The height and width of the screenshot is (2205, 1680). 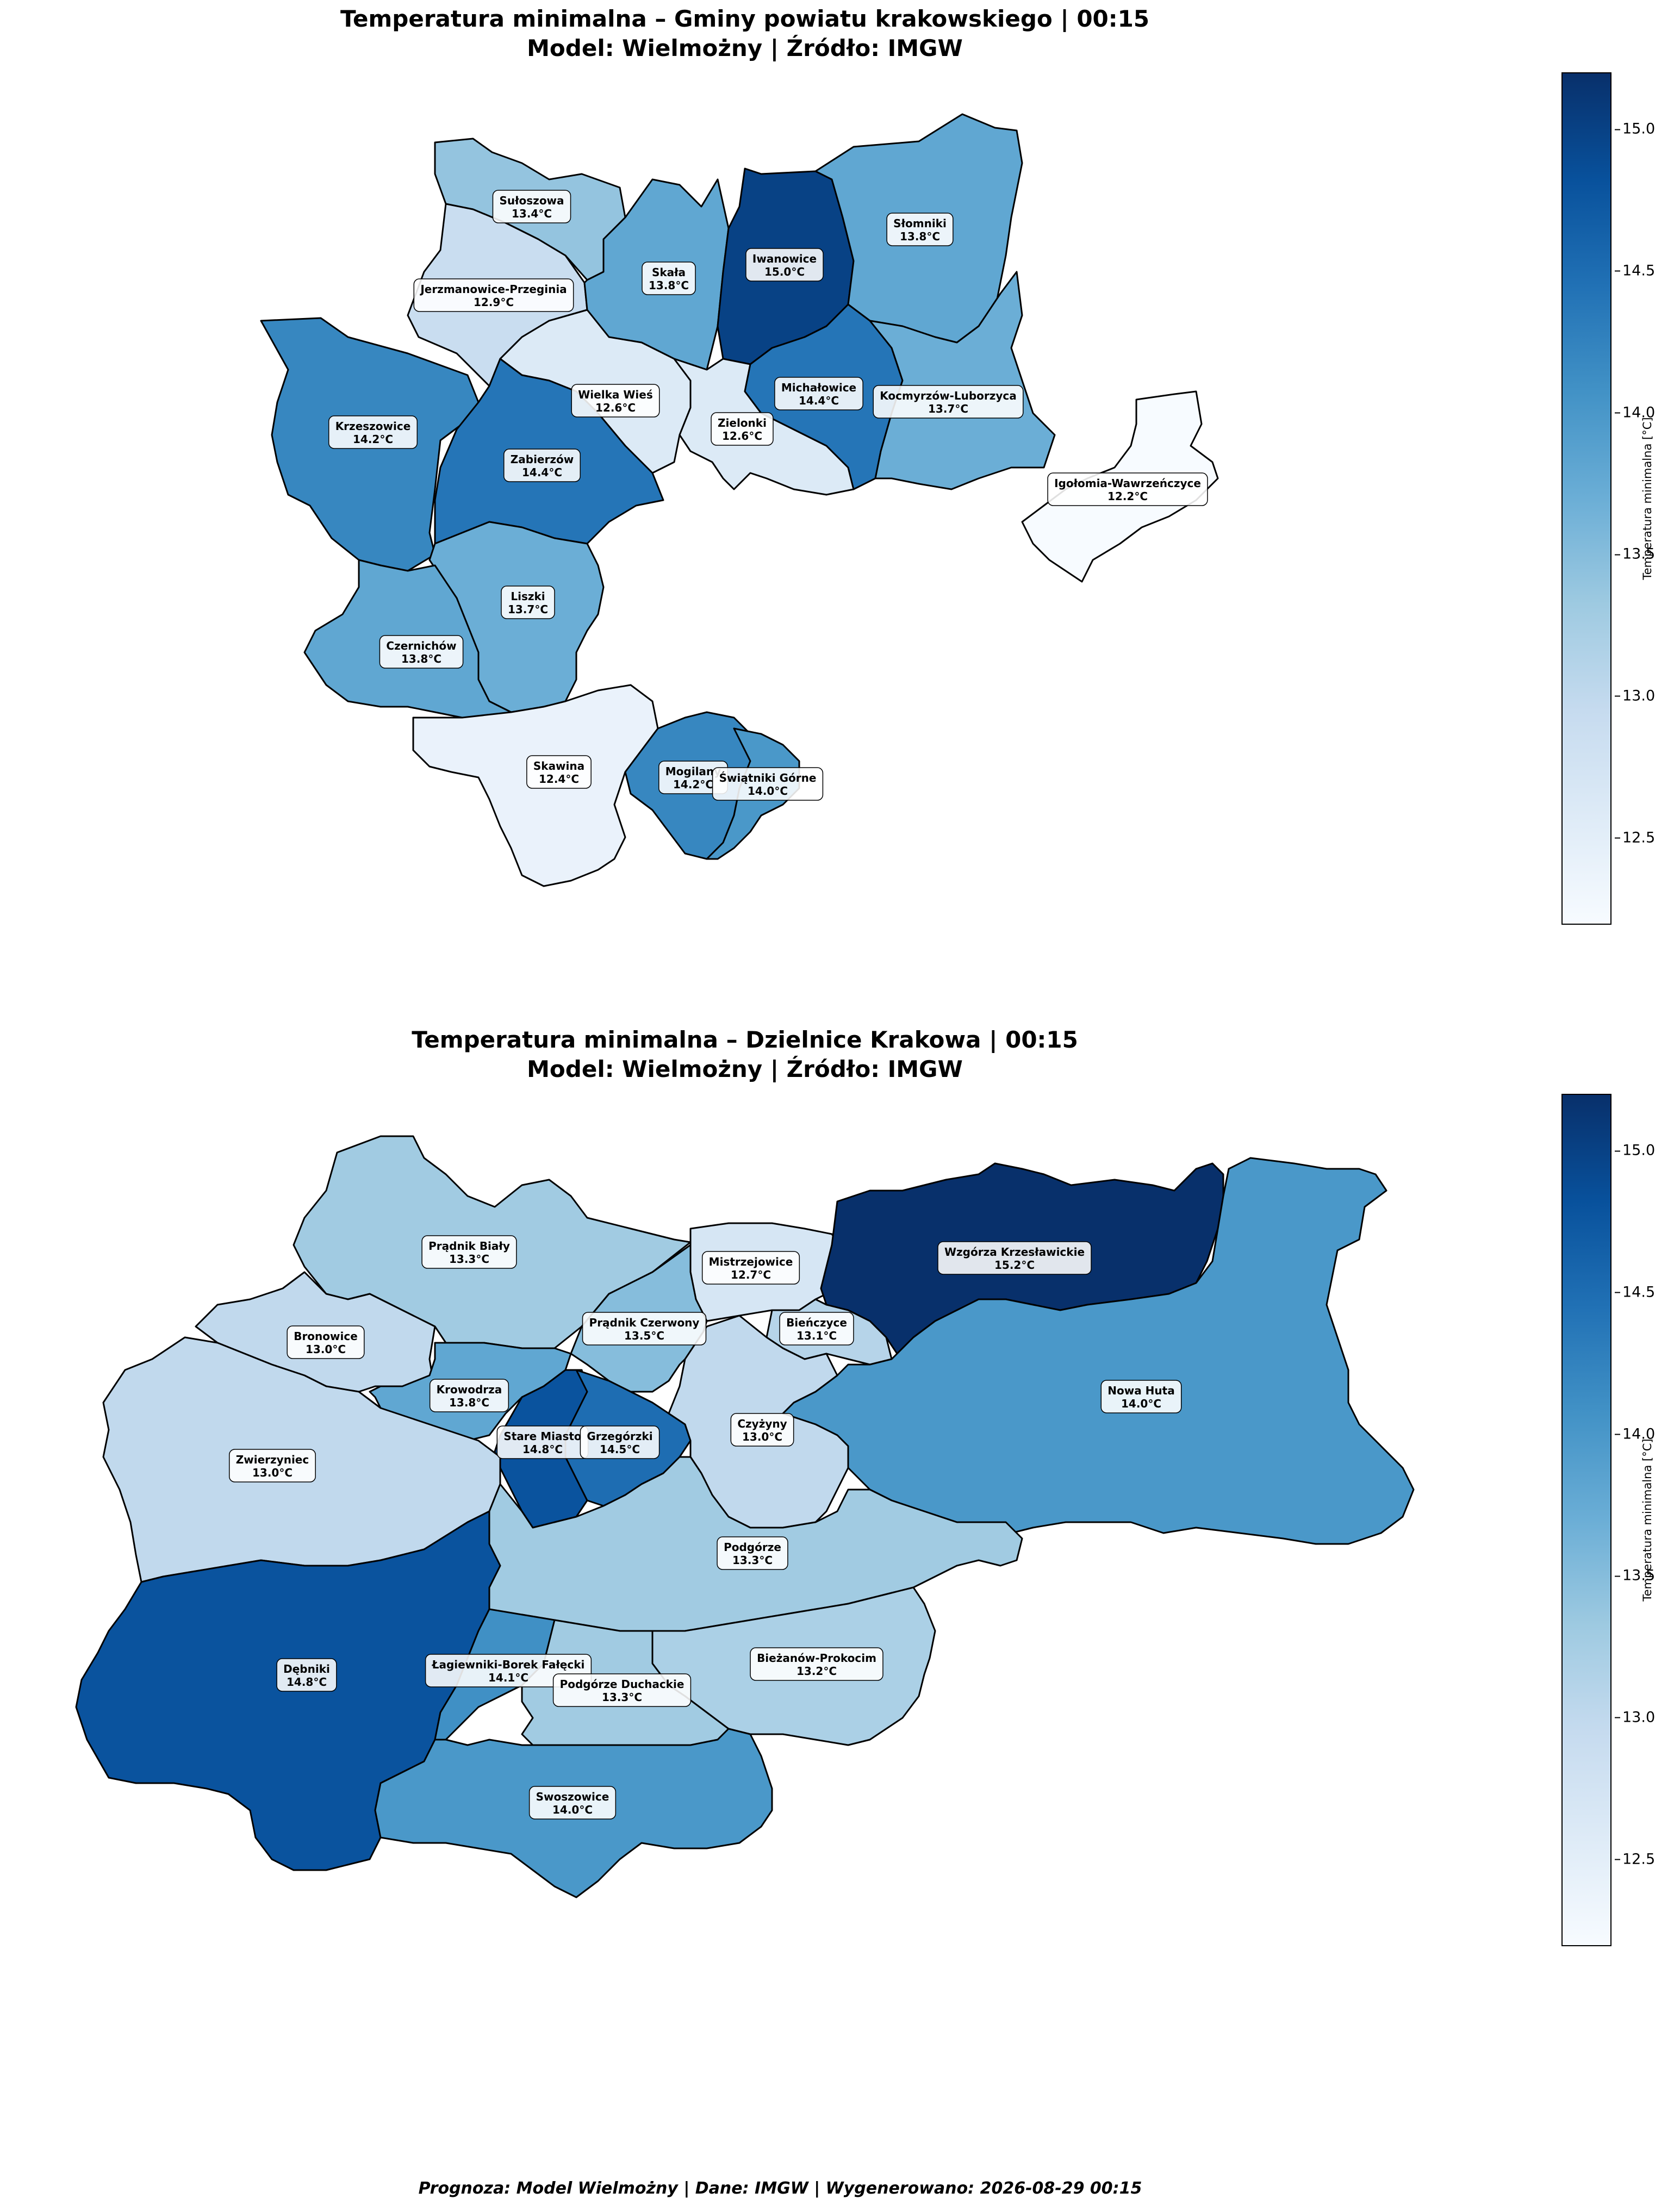 I want to click on region-value: 13.4°C, so click(x=532, y=213).